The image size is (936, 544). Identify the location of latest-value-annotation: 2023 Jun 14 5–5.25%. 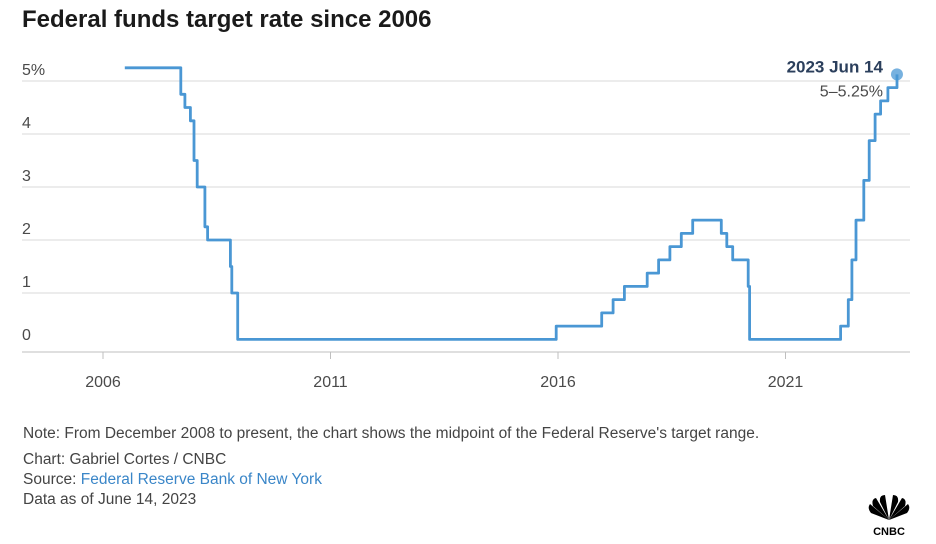
(845, 78).